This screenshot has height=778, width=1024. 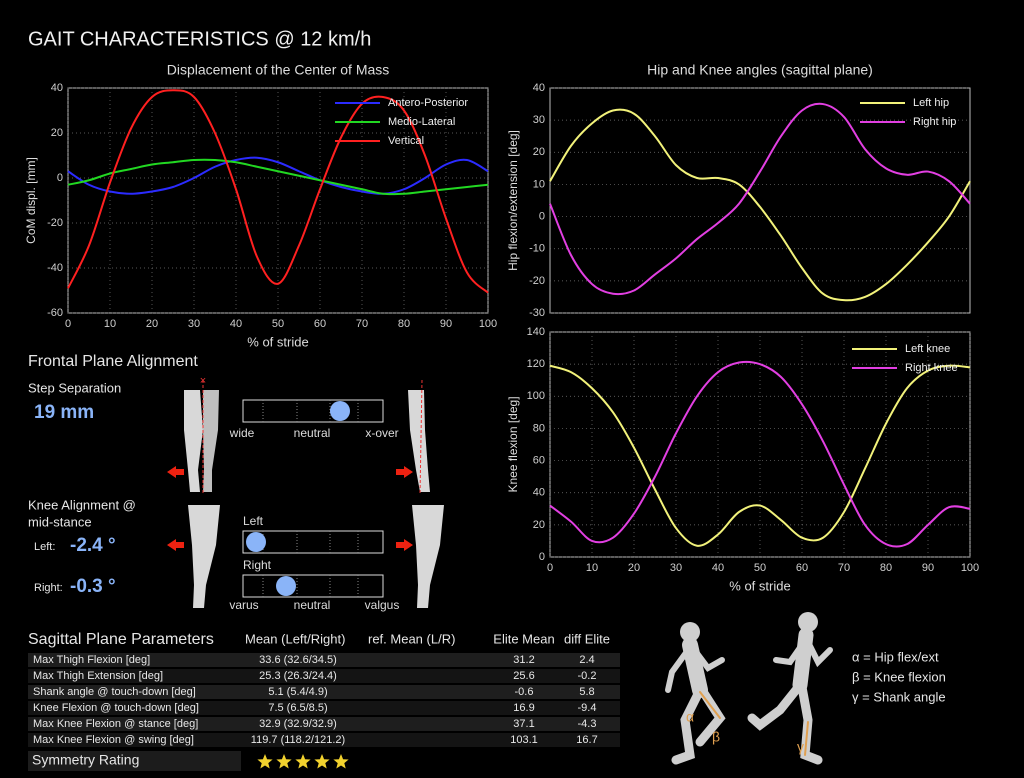 I want to click on cell: 32.9 (32.9/32.9), so click(x=298, y=724).